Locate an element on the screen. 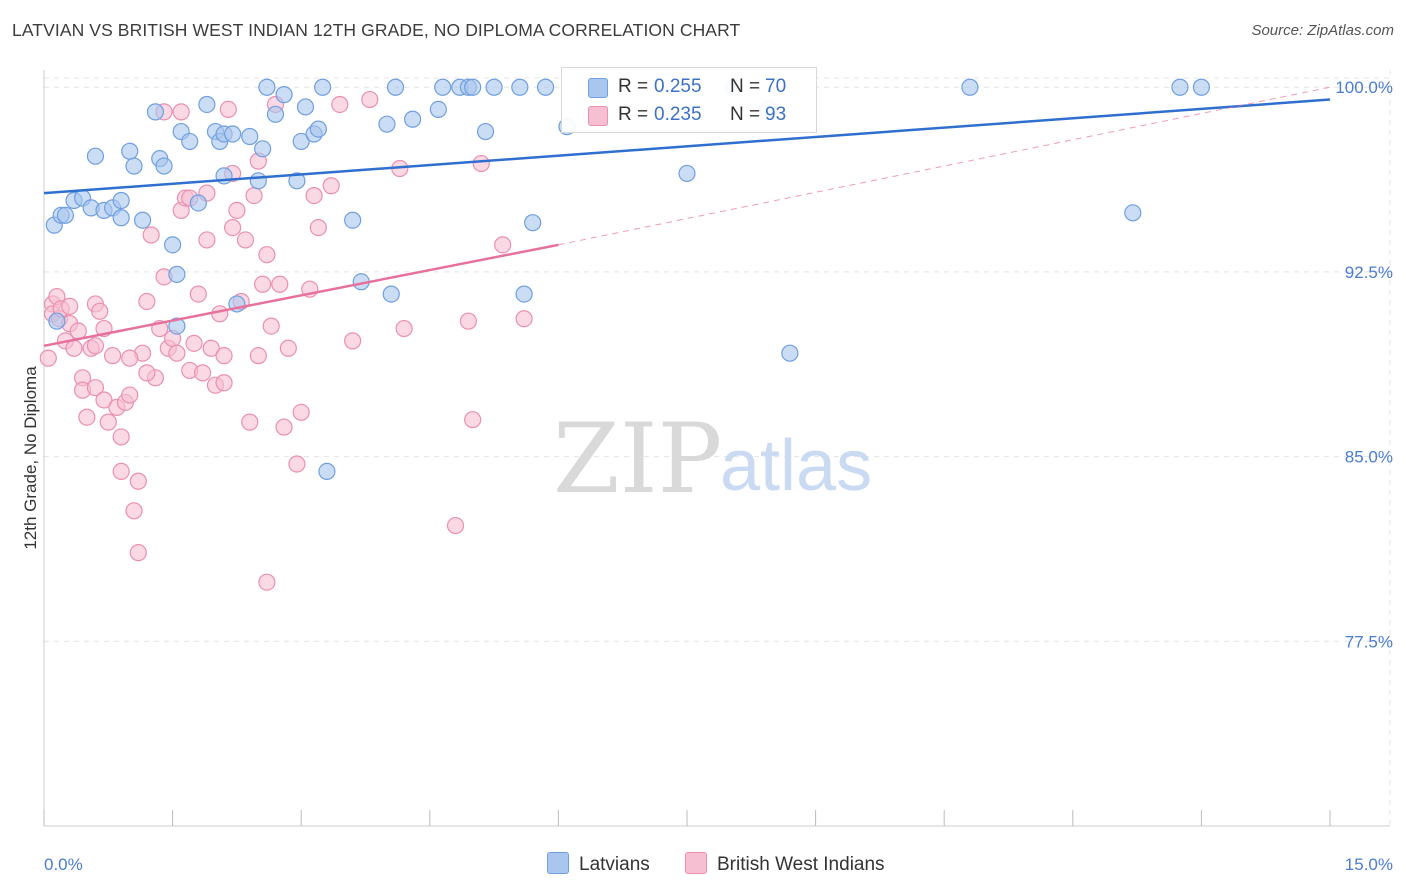  y-tick-label: 92.5% is located at coordinates (1369, 272).